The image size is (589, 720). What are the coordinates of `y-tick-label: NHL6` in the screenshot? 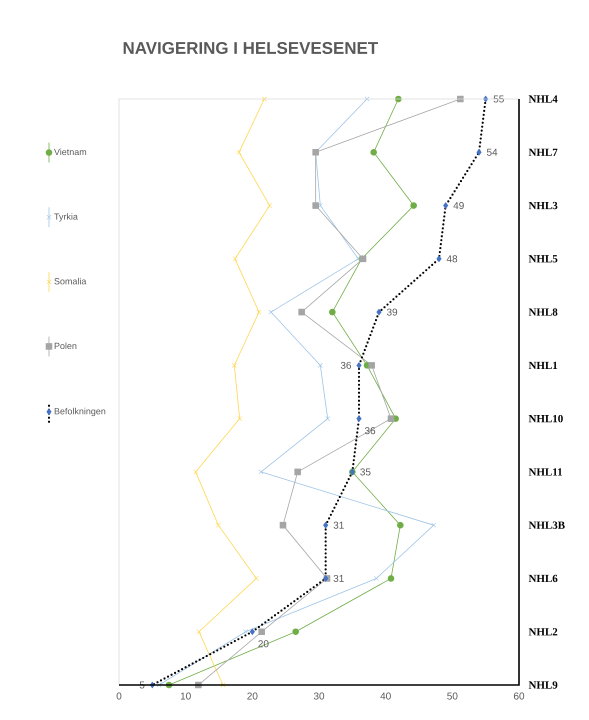 It's located at (543, 578).